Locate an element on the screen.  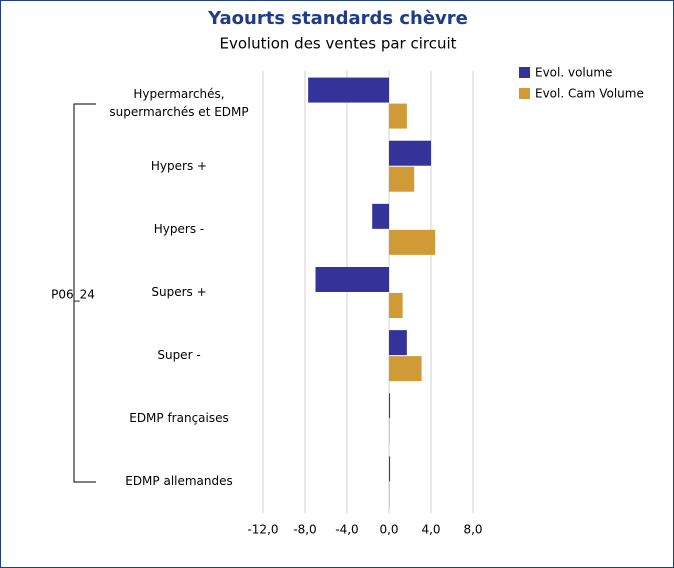
y-tick-label: Super - is located at coordinates (179, 355).